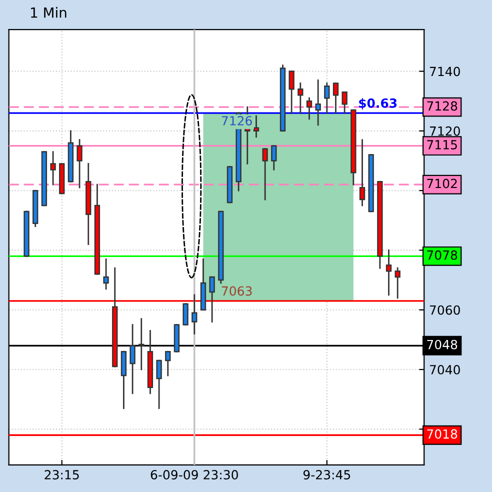  What do you see at coordinates (378, 104) in the screenshot?
I see `annotation: $0.63` at bounding box center [378, 104].